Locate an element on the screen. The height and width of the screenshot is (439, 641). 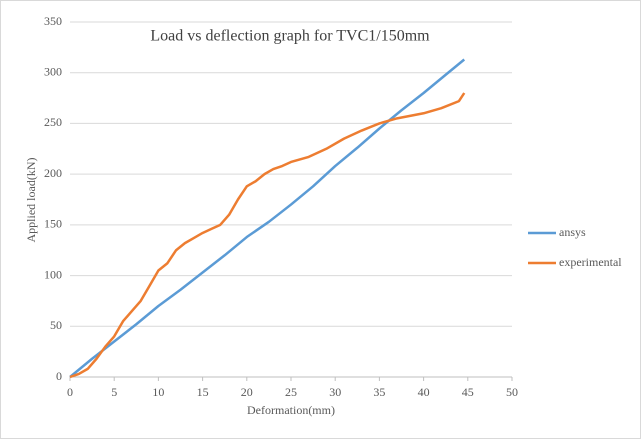
x-tick-label: 5 is located at coordinates (114, 392).